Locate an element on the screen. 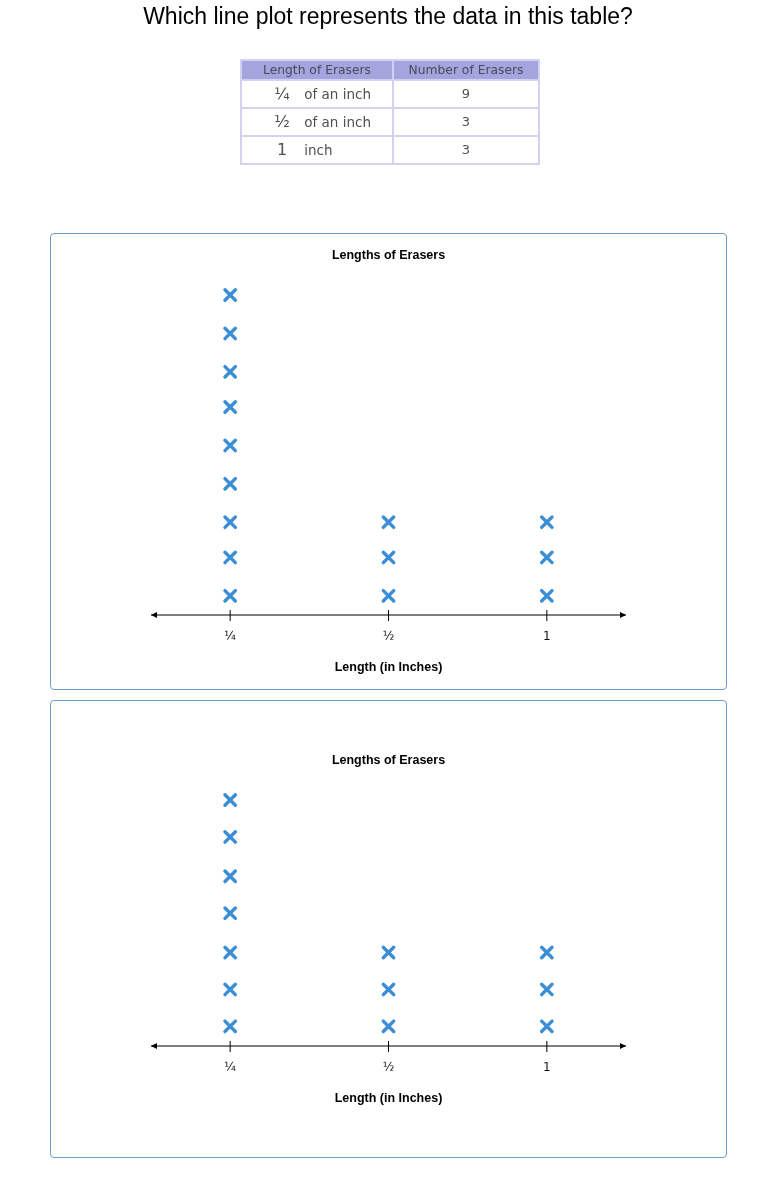 This screenshot has width=768, height=1198. data-label: 9 is located at coordinates (466, 94).